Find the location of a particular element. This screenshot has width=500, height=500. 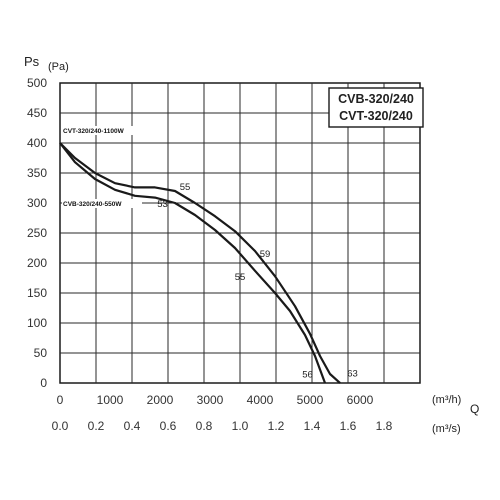

x-tick-label-m3h: 5000 is located at coordinates (310, 400).